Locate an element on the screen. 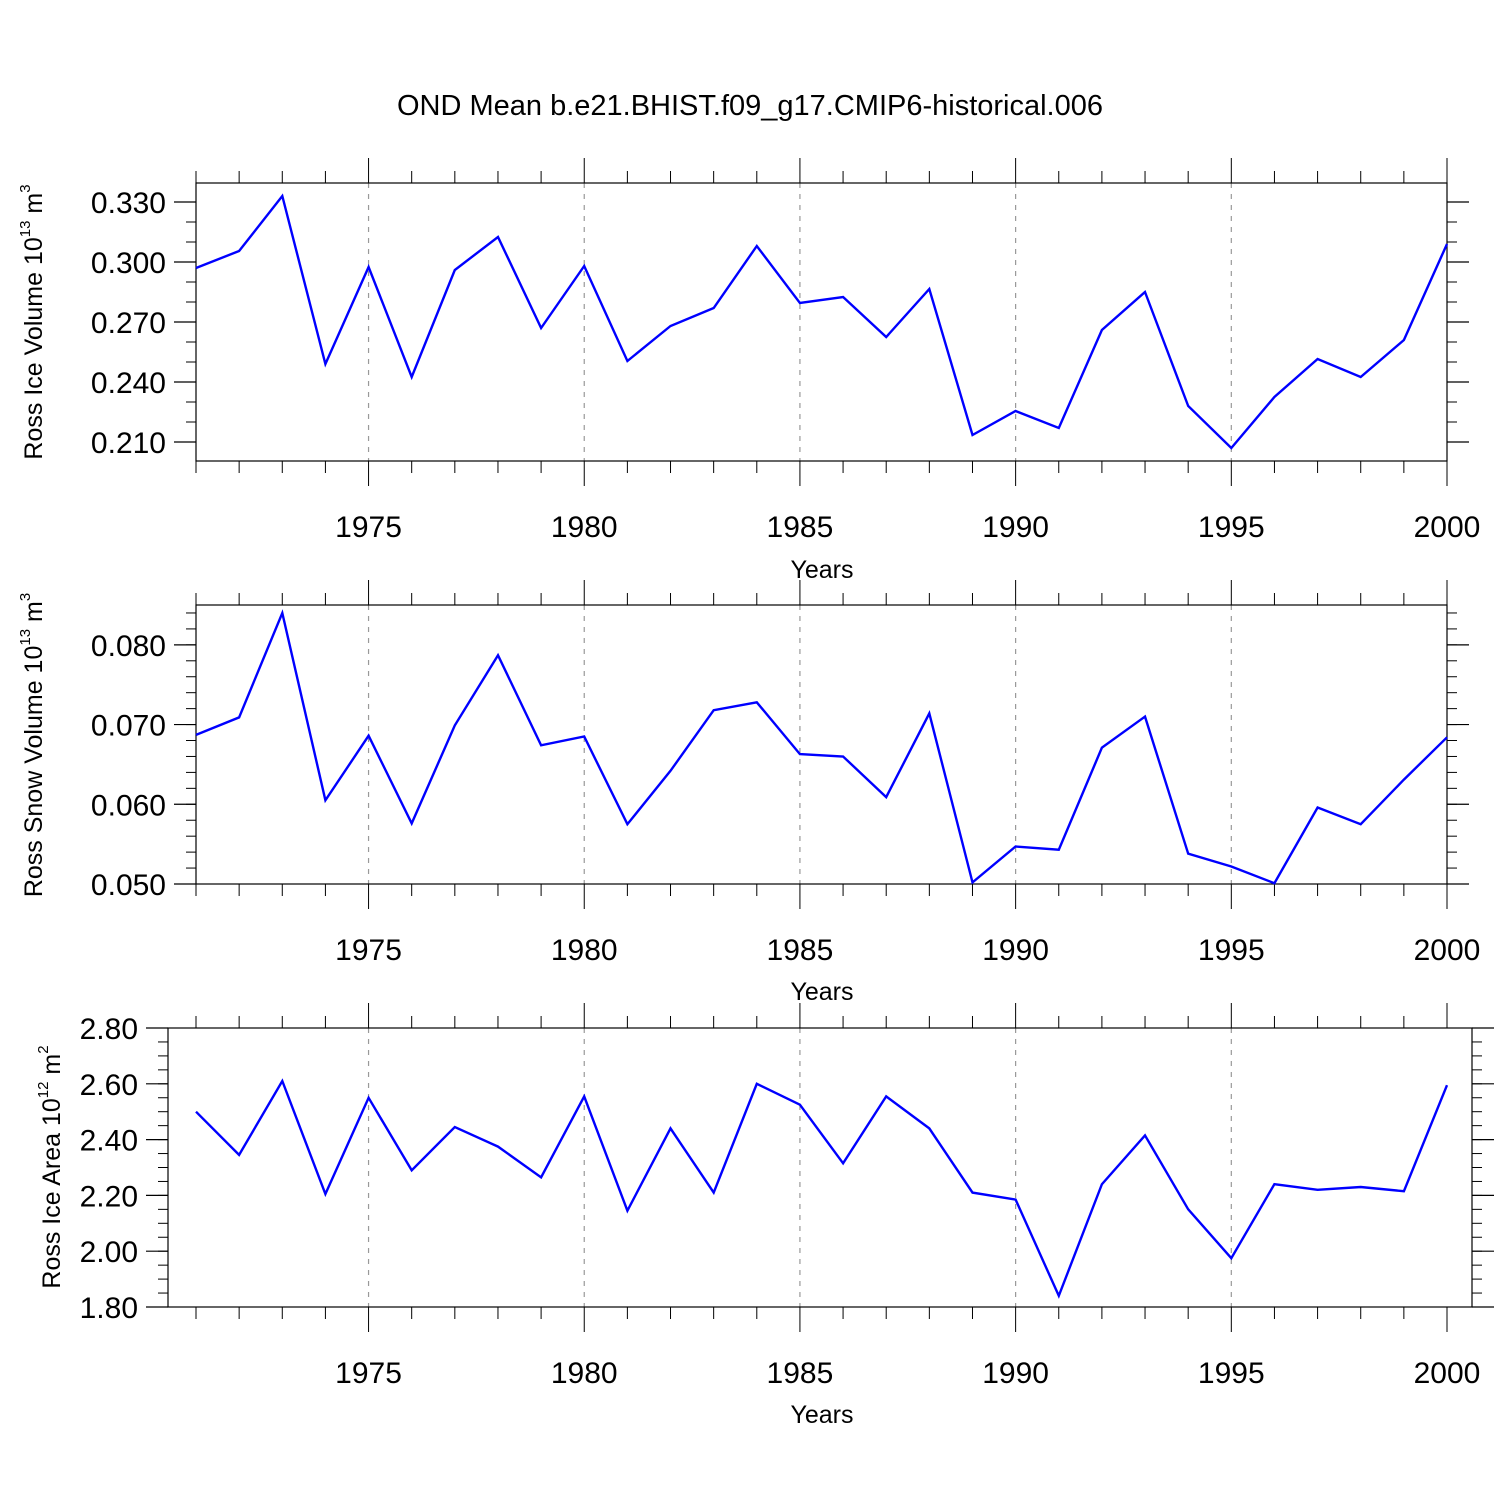 This screenshot has width=1500, height=1500. y-tick-label: 0.300 is located at coordinates (128, 263).